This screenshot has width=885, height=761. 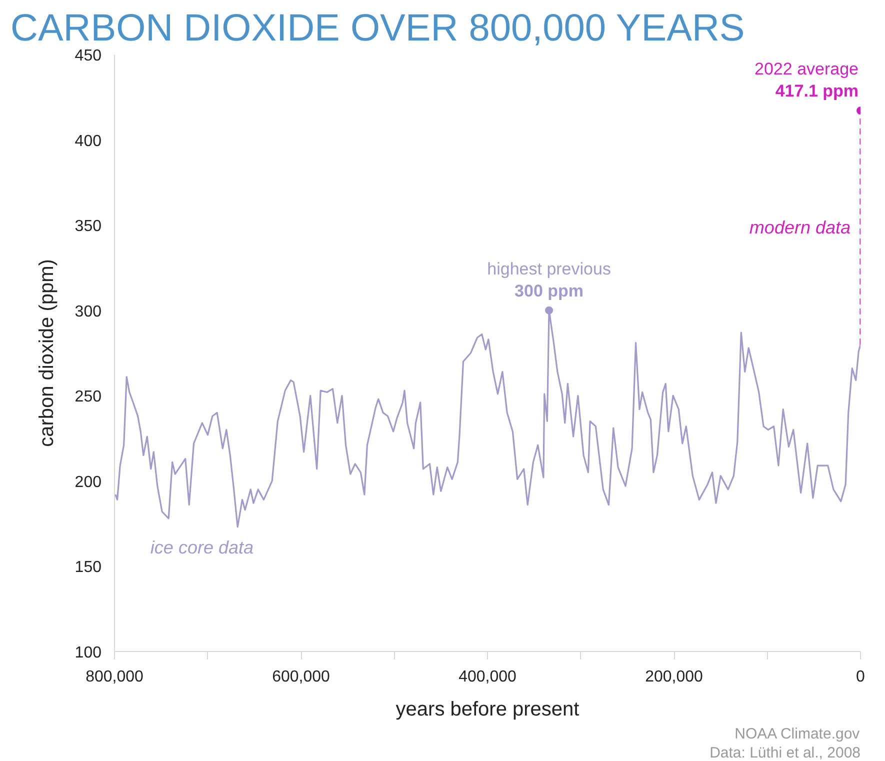 What do you see at coordinates (487, 677) in the screenshot?
I see `x-tick-label: 400,000` at bounding box center [487, 677].